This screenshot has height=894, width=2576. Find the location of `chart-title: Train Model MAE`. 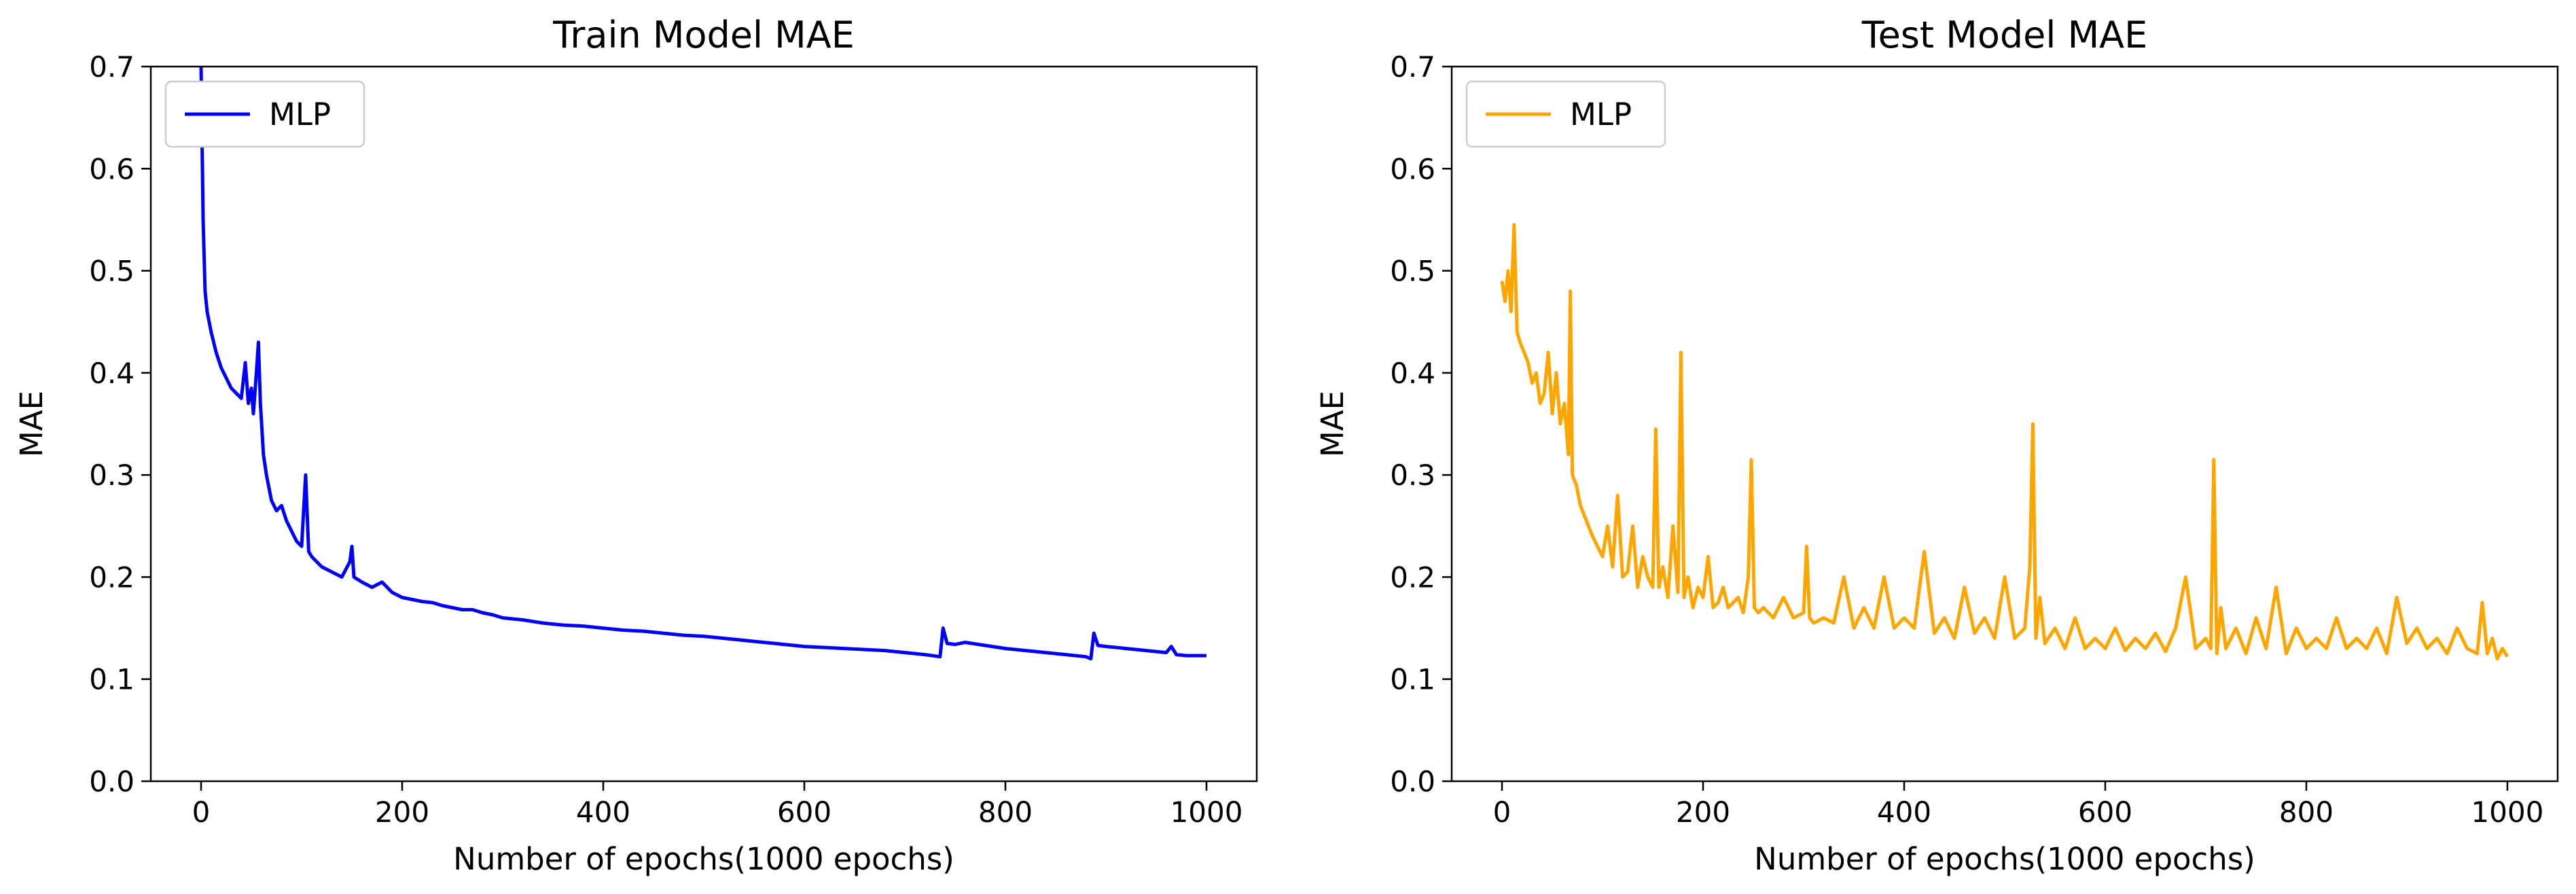

chart-title: Train Model MAE is located at coordinates (704, 35).